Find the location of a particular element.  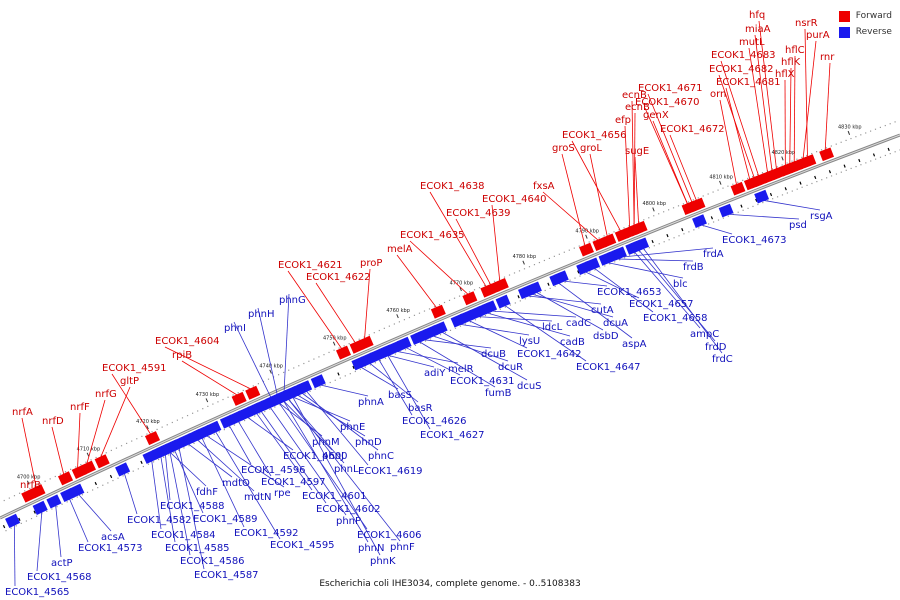

gene-label: phnI is located at coordinates (235, 328).